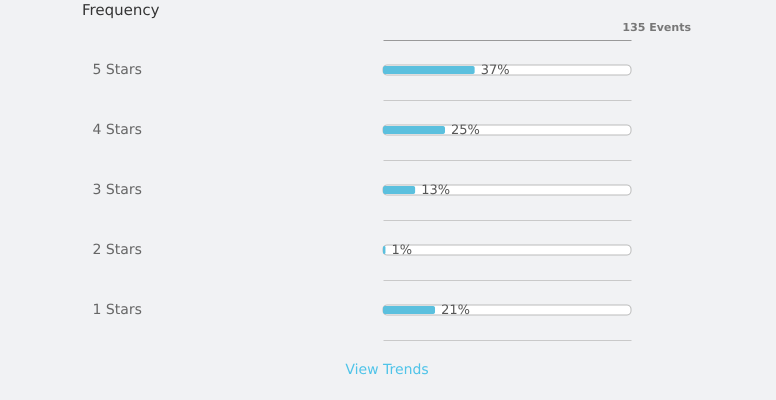 This screenshot has height=400, width=776. Describe the element at coordinates (117, 70) in the screenshot. I see `y-tick-label: 5 Stars` at that location.